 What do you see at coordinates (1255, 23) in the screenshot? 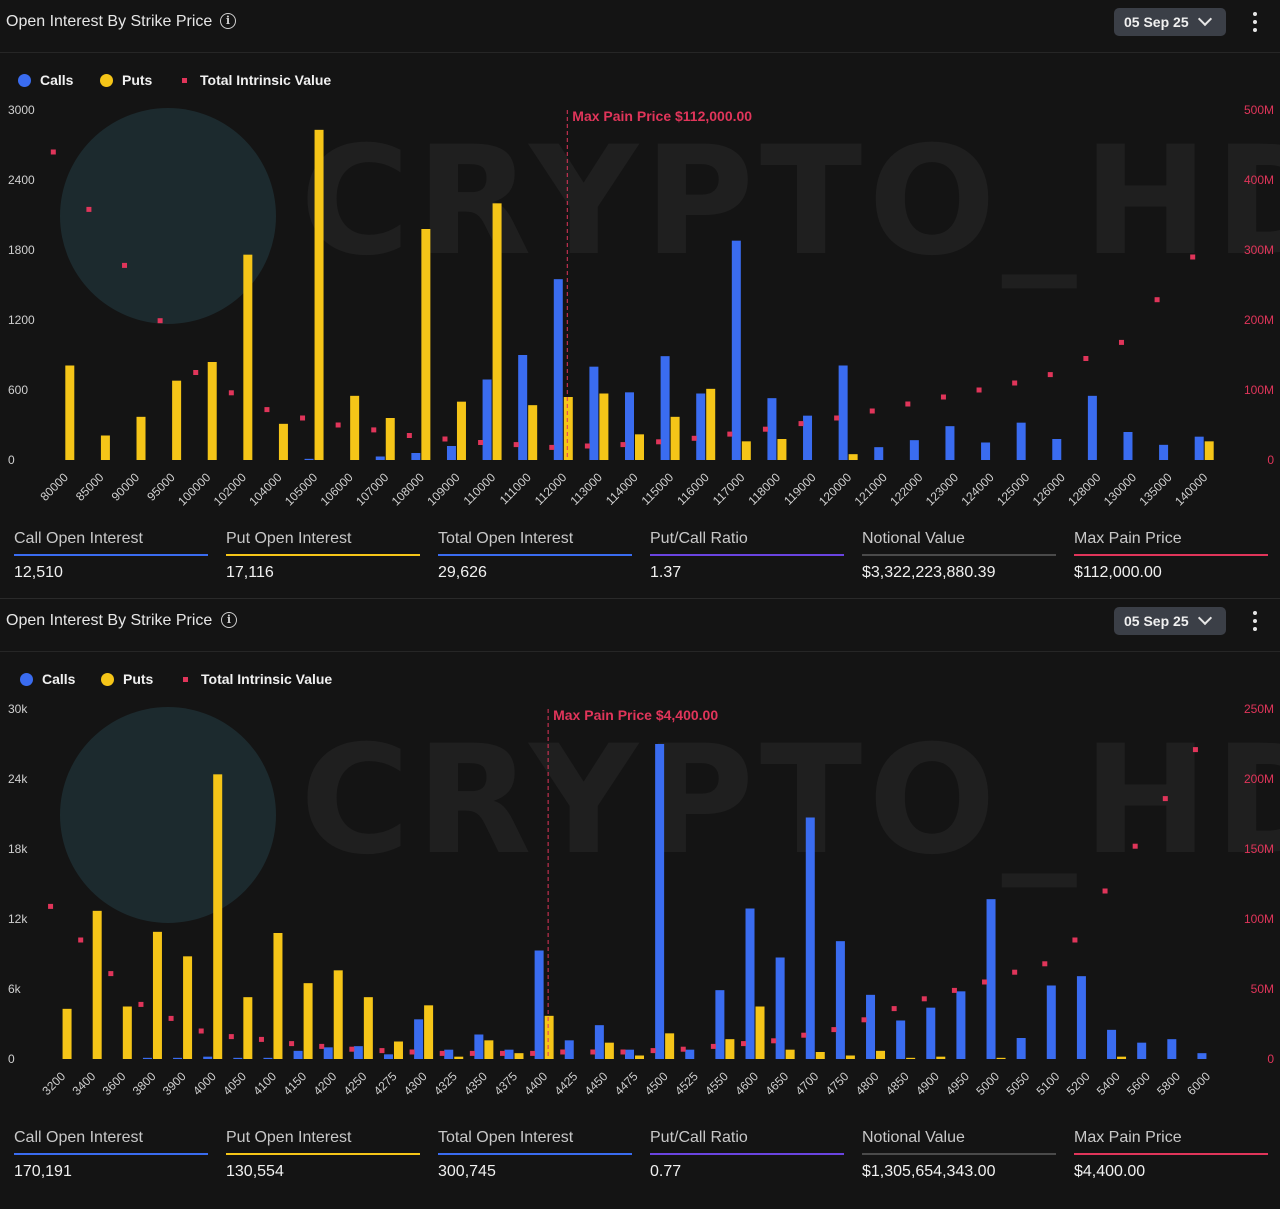
I see `more-options-icon` at bounding box center [1255, 23].